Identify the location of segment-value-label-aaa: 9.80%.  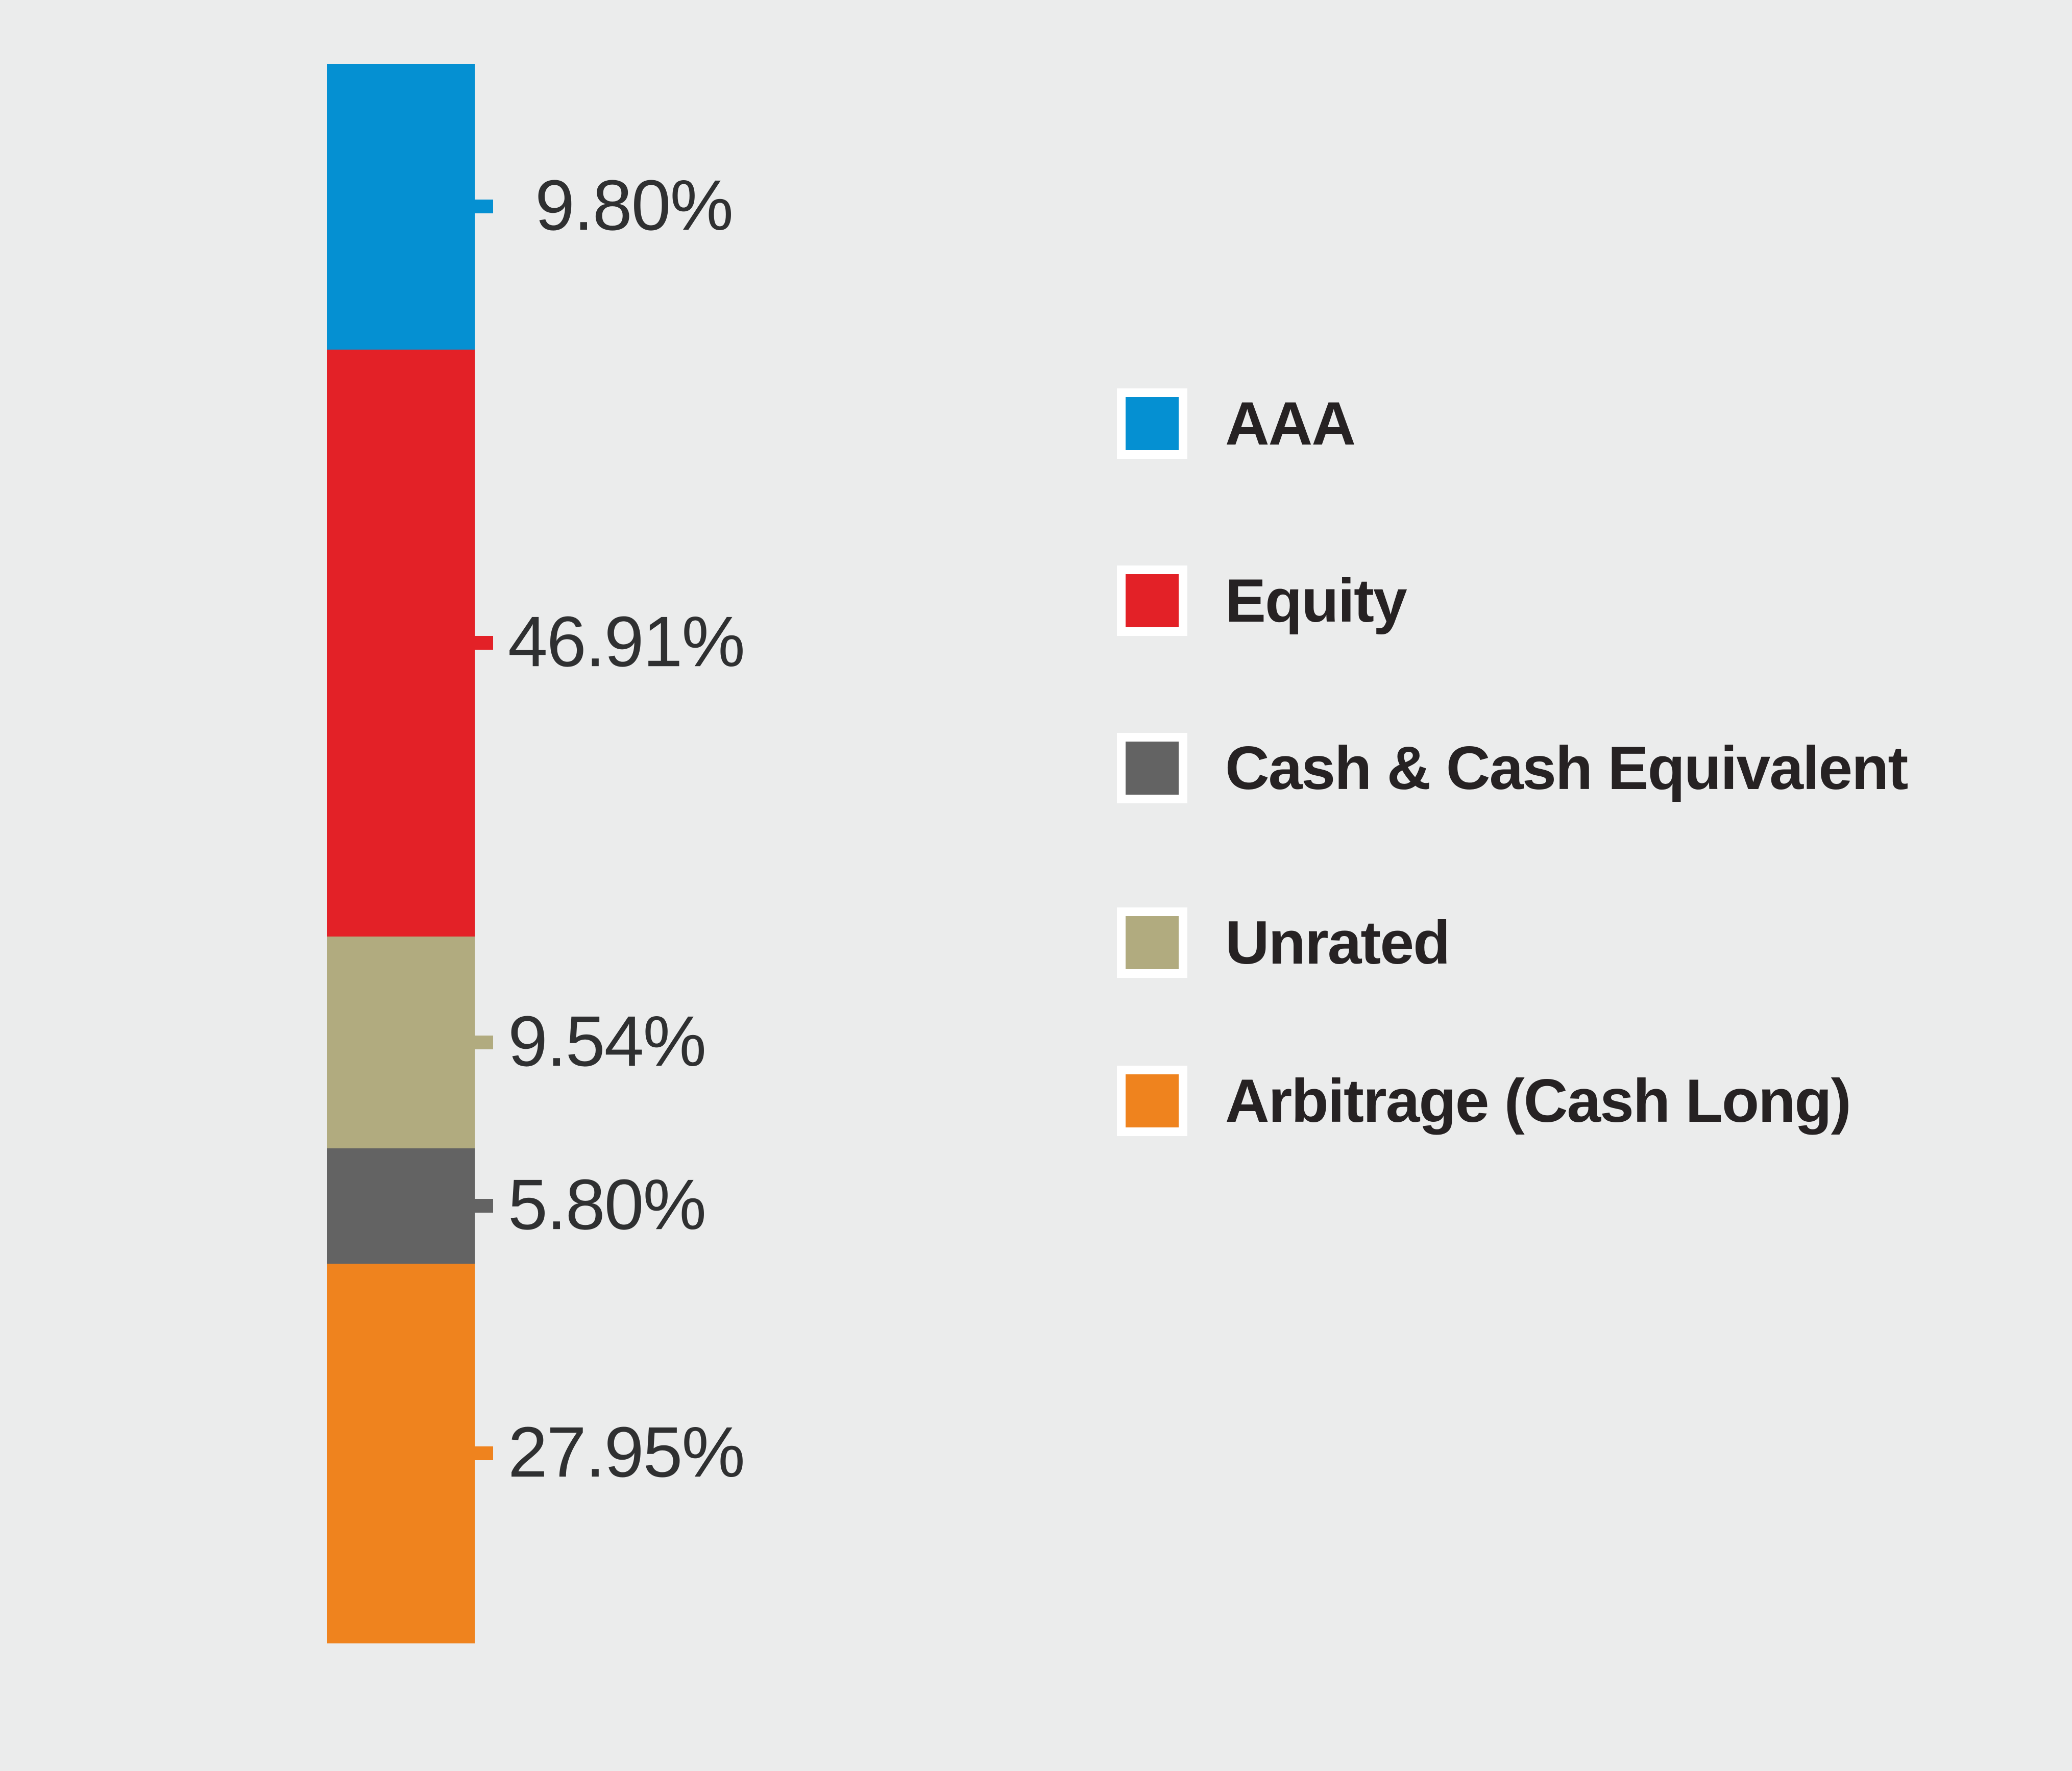
(634, 205).